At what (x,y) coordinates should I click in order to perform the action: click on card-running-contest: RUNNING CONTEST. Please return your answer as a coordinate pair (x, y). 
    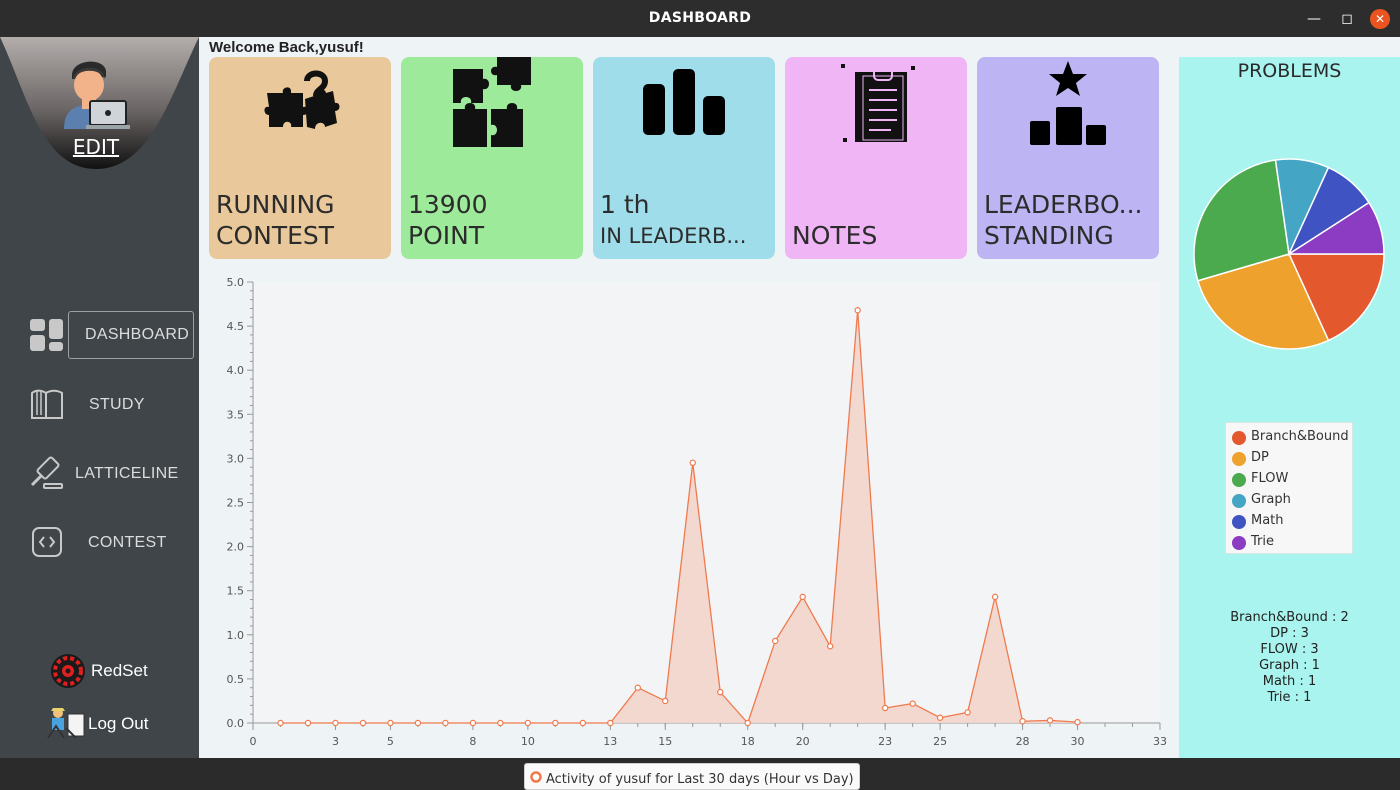
    Looking at the image, I should click on (300, 158).